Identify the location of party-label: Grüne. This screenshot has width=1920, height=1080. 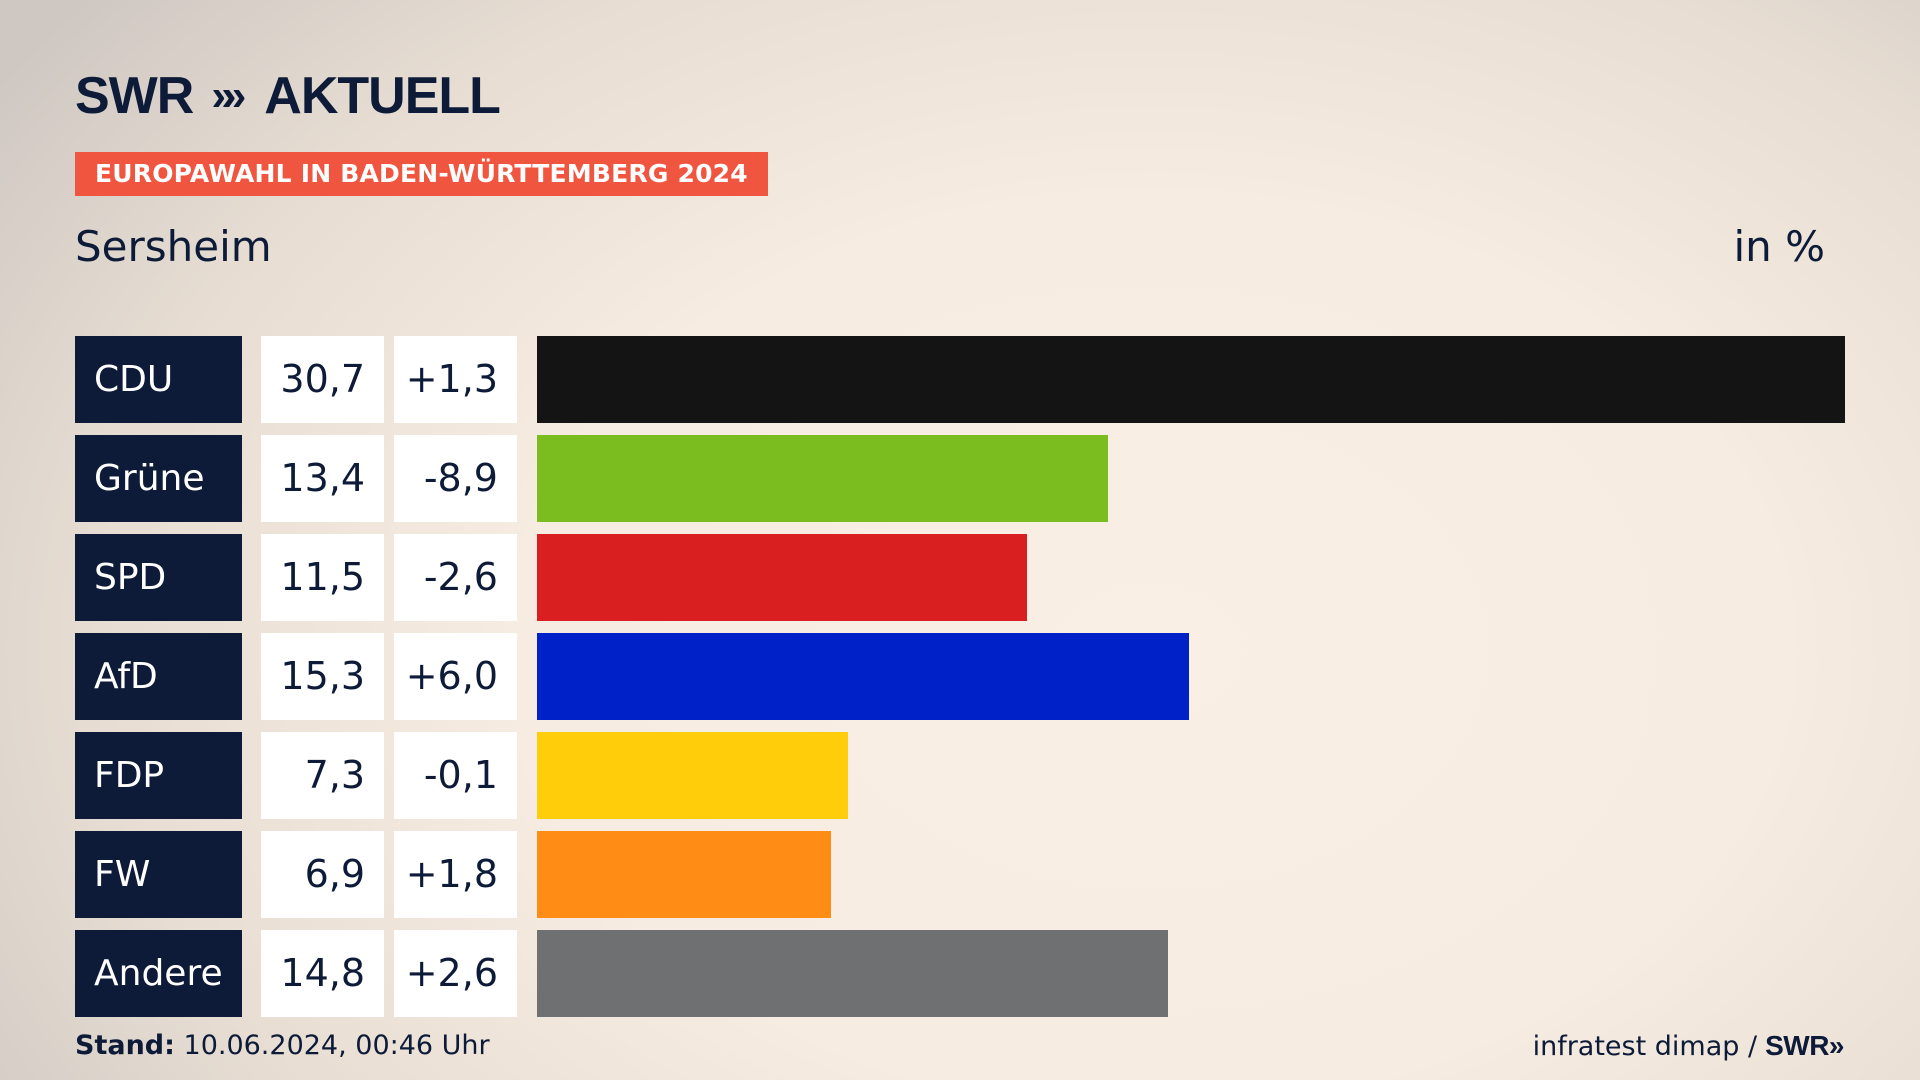
(158, 478).